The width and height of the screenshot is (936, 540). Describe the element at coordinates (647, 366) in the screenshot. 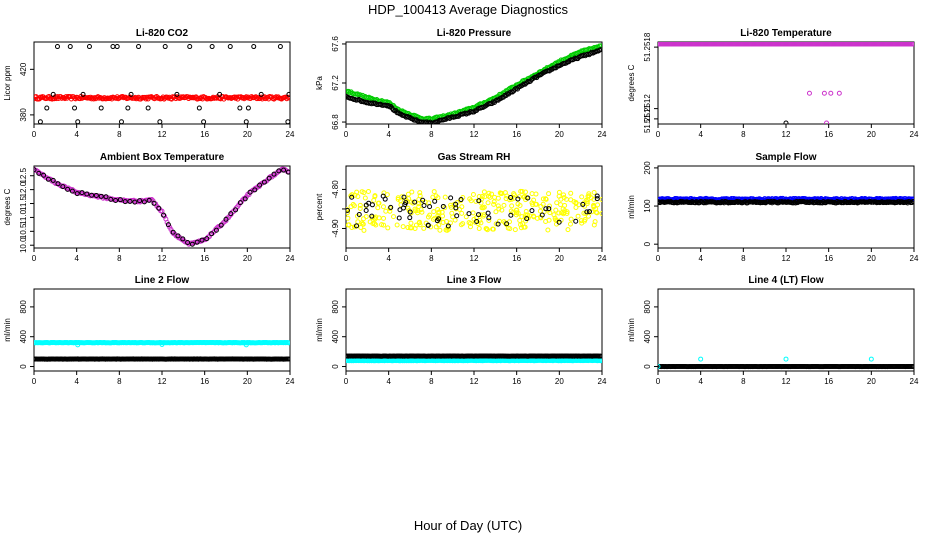

I see `y-tick-label: 0` at that location.